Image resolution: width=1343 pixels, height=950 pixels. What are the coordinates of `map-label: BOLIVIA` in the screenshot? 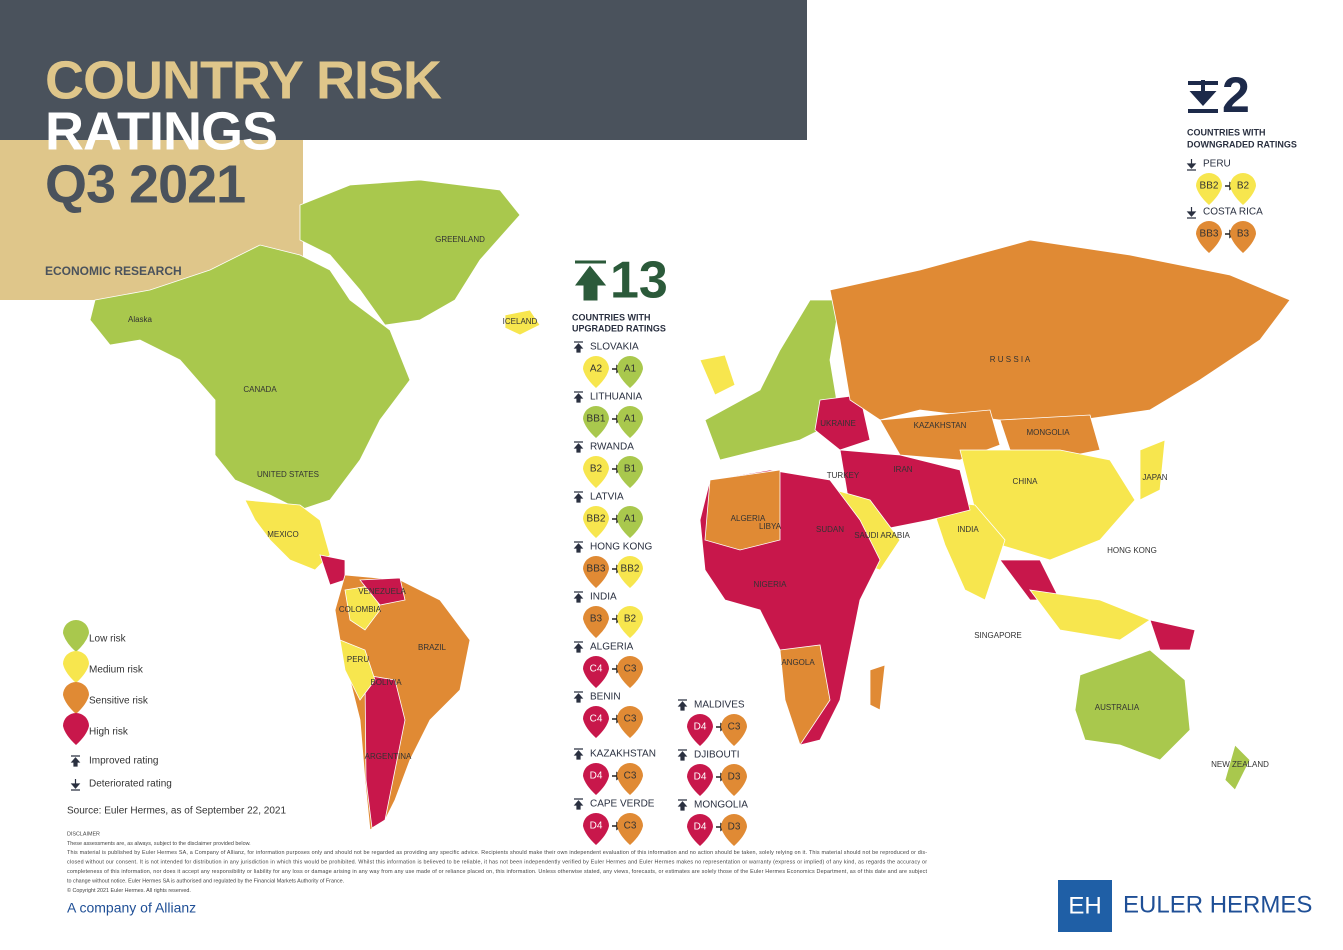 It's located at (386, 682).